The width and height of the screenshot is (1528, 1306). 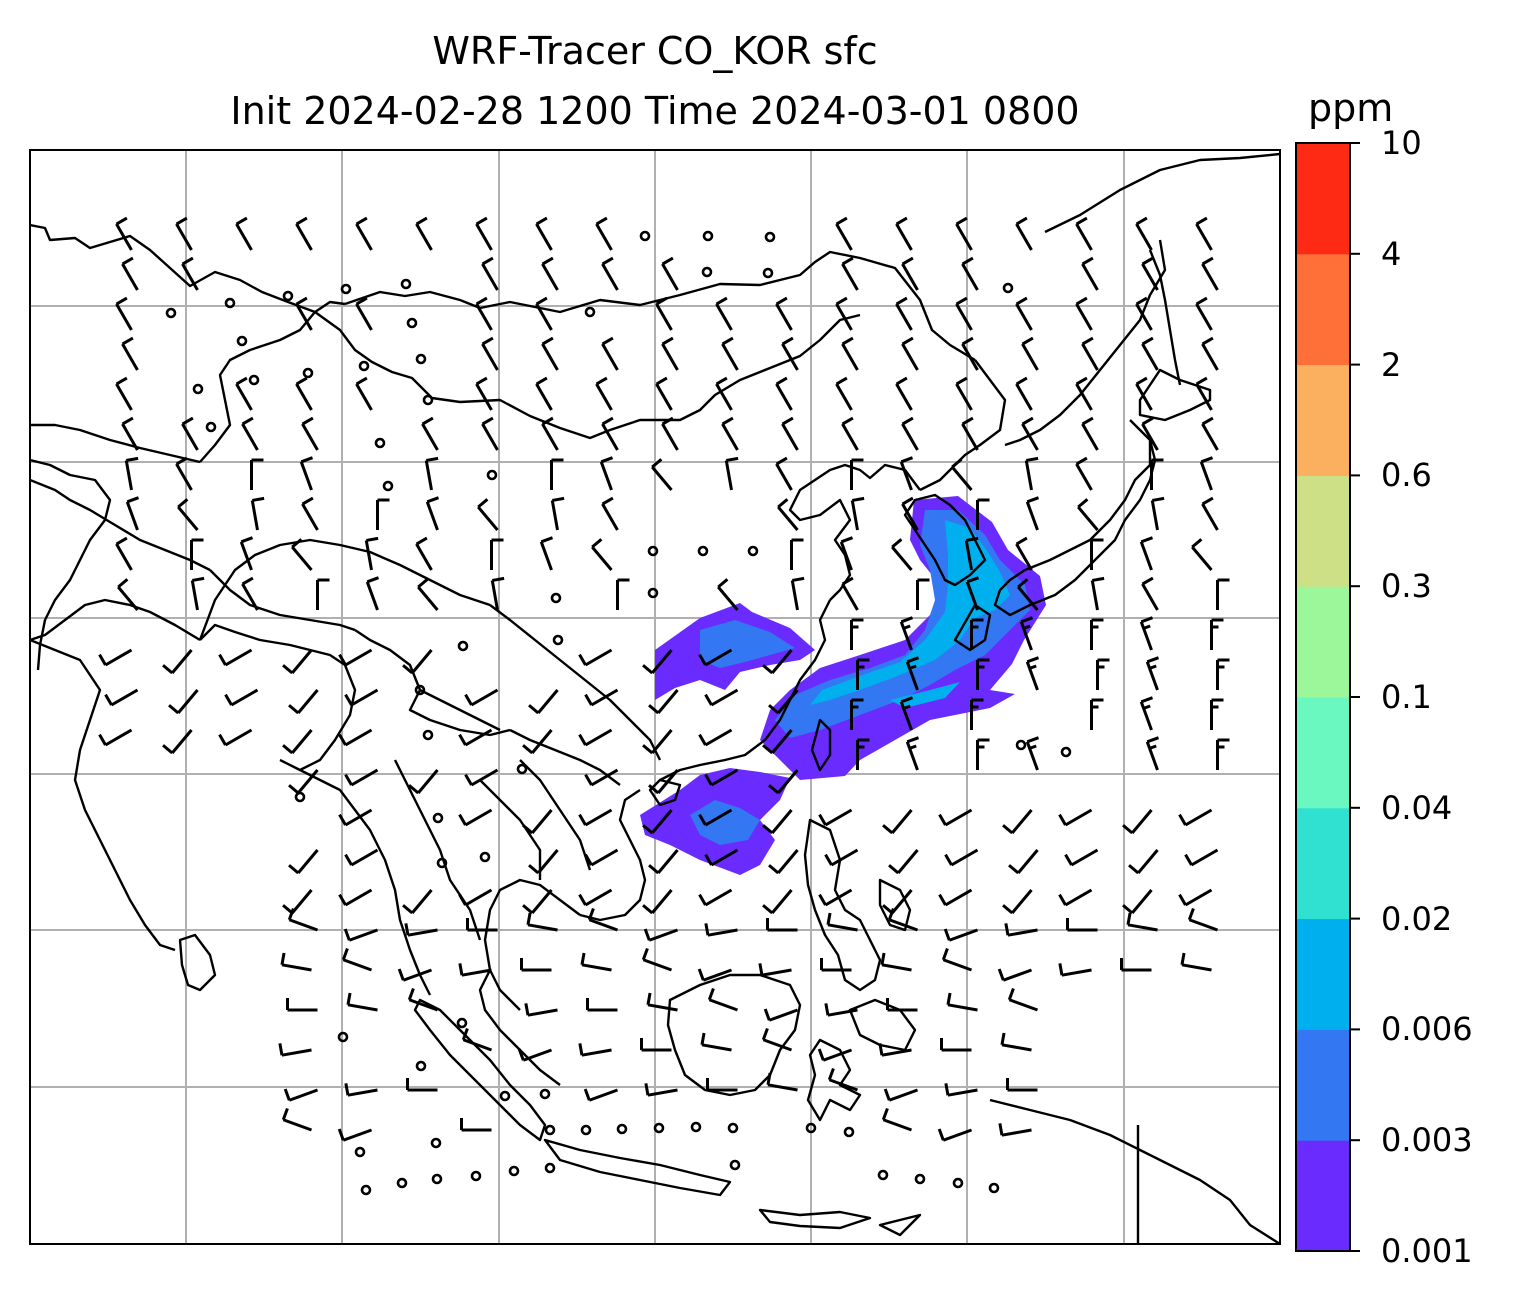 I want to click on colorbar-unit: ppm, so click(x=1351, y=108).